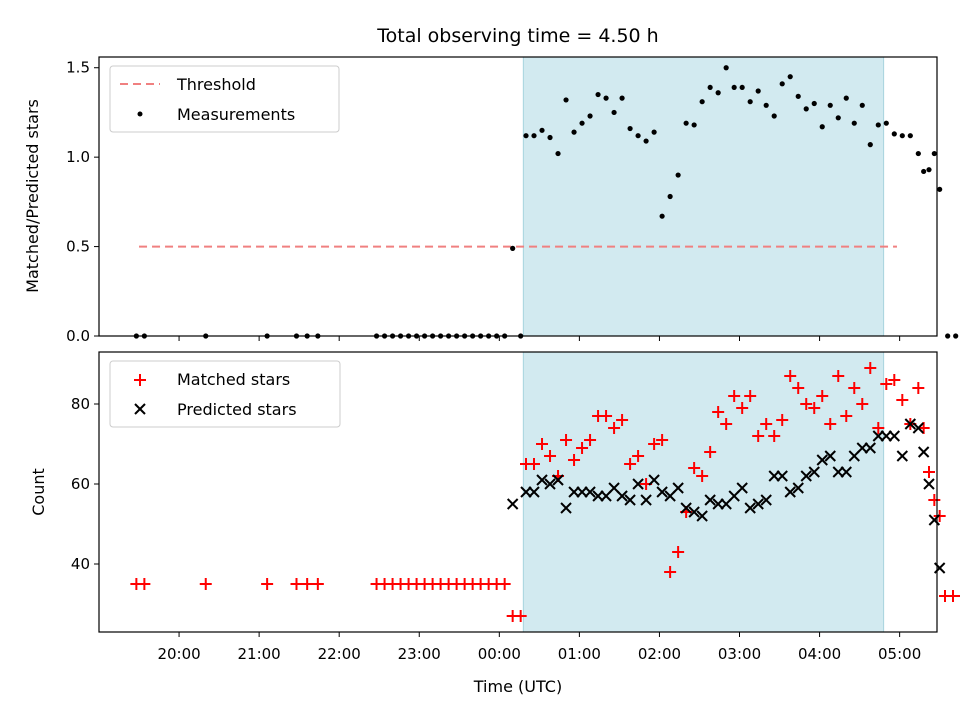 The width and height of the screenshot is (960, 720). Describe the element at coordinates (499, 654) in the screenshot. I see `x-tick-label-4: 00:00` at that location.